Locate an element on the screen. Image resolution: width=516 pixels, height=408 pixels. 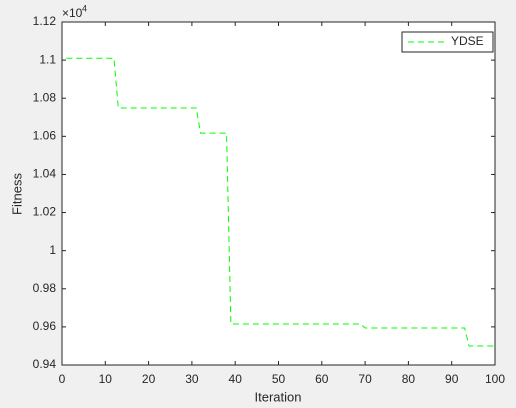
y-tick-label: 0.96 is located at coordinates (45, 326).